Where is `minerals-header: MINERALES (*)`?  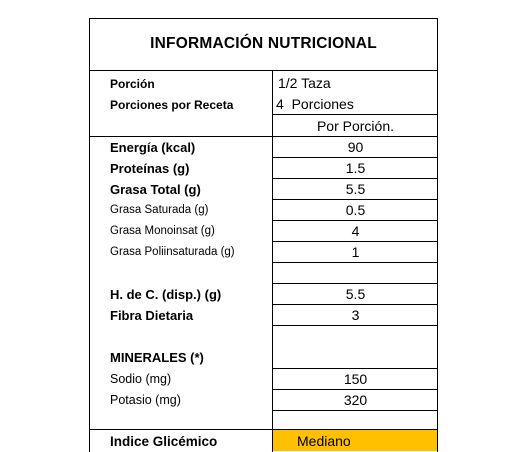
minerals-header: MINERALES (*) is located at coordinates (157, 357).